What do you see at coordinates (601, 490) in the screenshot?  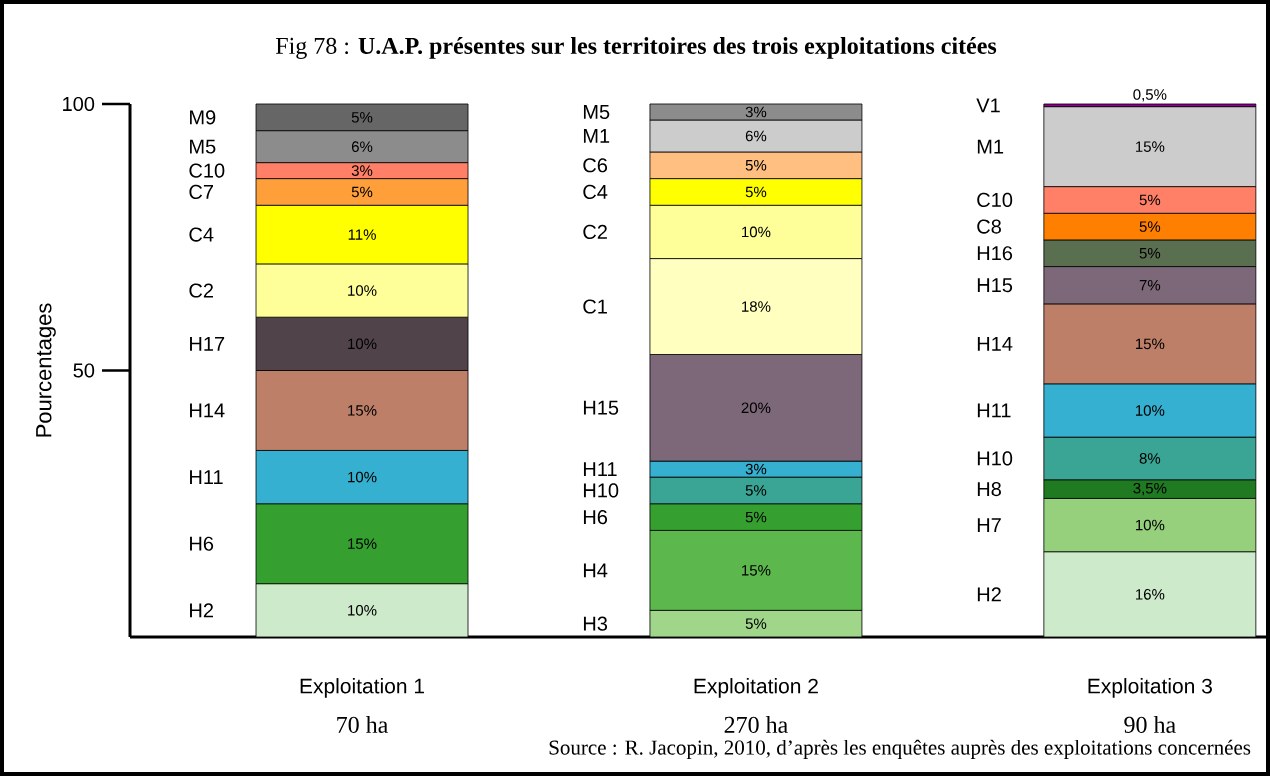 I see `series-label: H10` at bounding box center [601, 490].